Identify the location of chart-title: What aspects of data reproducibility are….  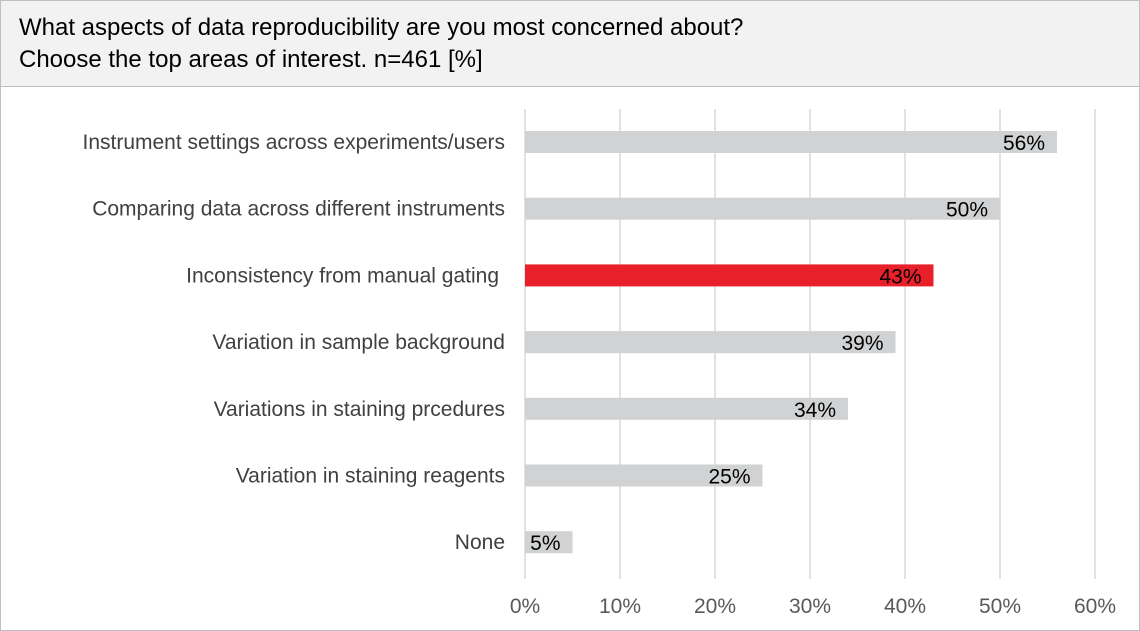
(381, 27).